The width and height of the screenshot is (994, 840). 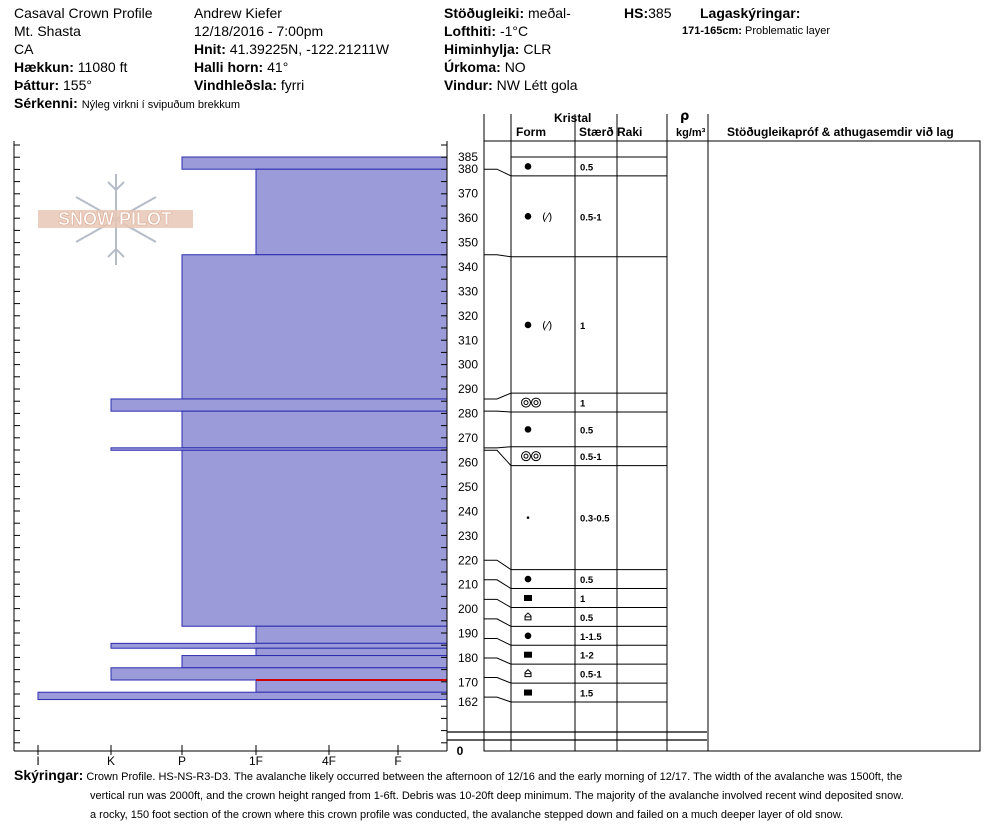 I want to click on hardness-tick-label: I, so click(x=37, y=760).